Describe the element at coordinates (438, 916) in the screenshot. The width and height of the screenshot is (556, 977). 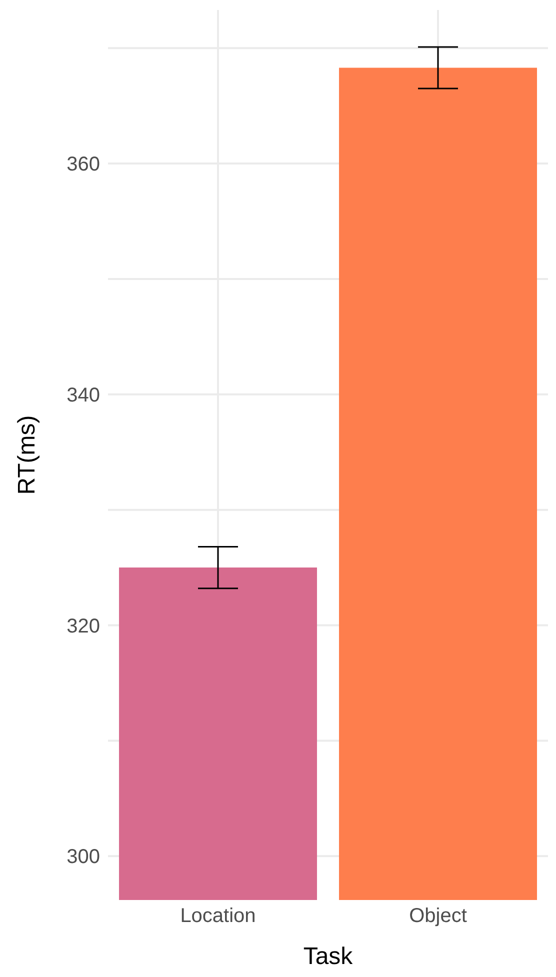
I see `x-tick-label: Object` at that location.